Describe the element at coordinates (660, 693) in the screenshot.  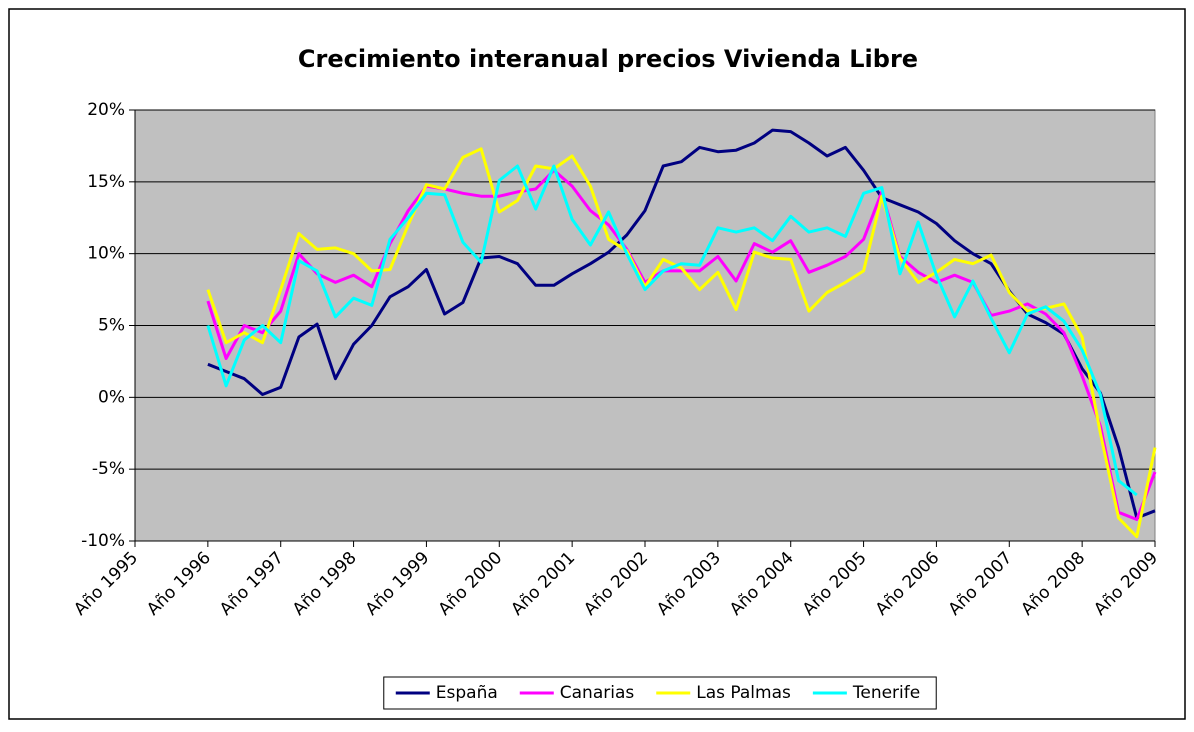
I see `legend: España Canarias Las Palmas Tenerife` at that location.